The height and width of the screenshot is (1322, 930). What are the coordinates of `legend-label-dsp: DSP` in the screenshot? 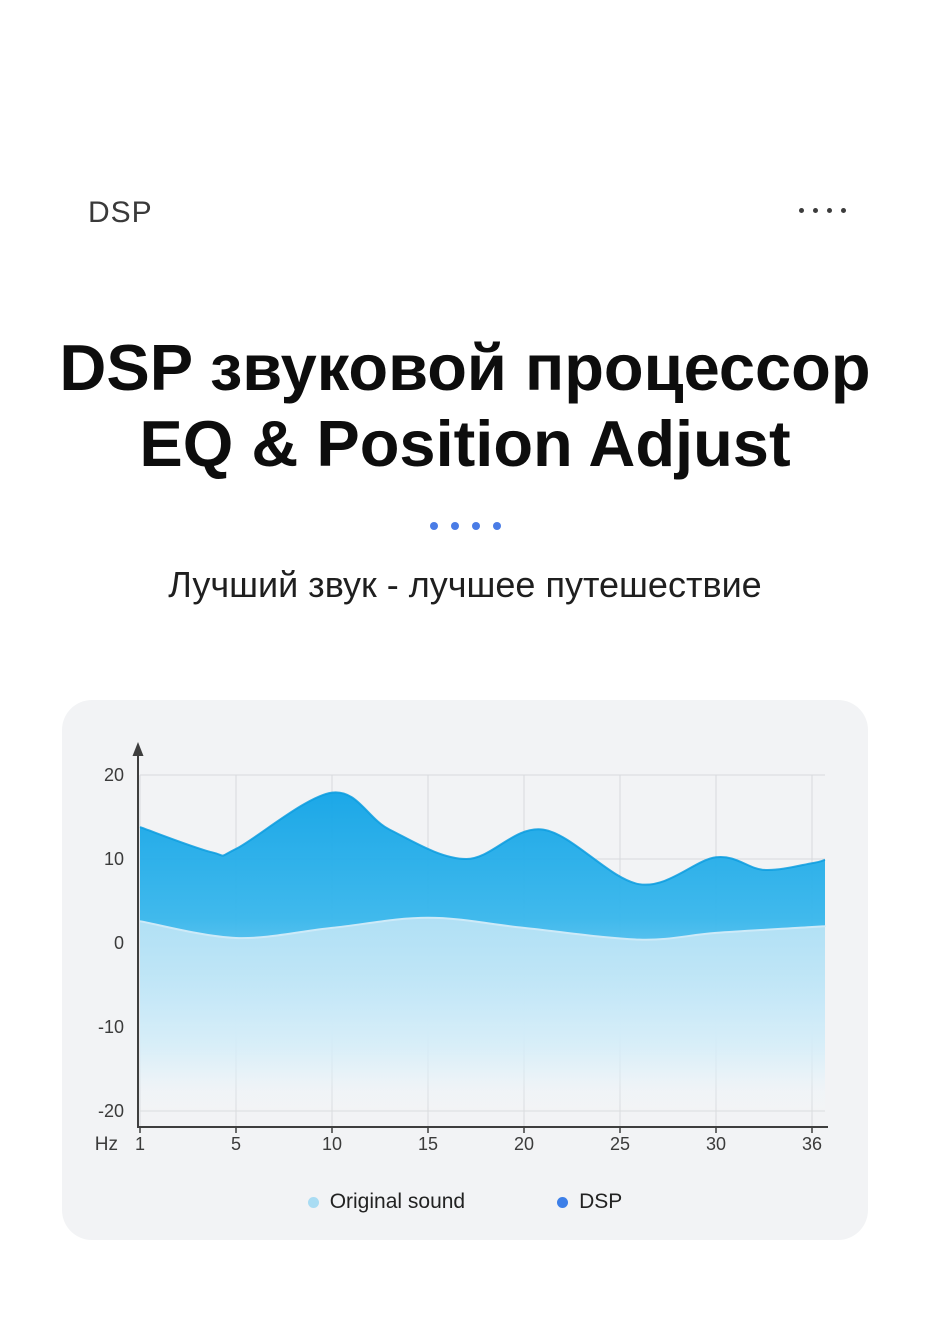 It's located at (601, 1201).